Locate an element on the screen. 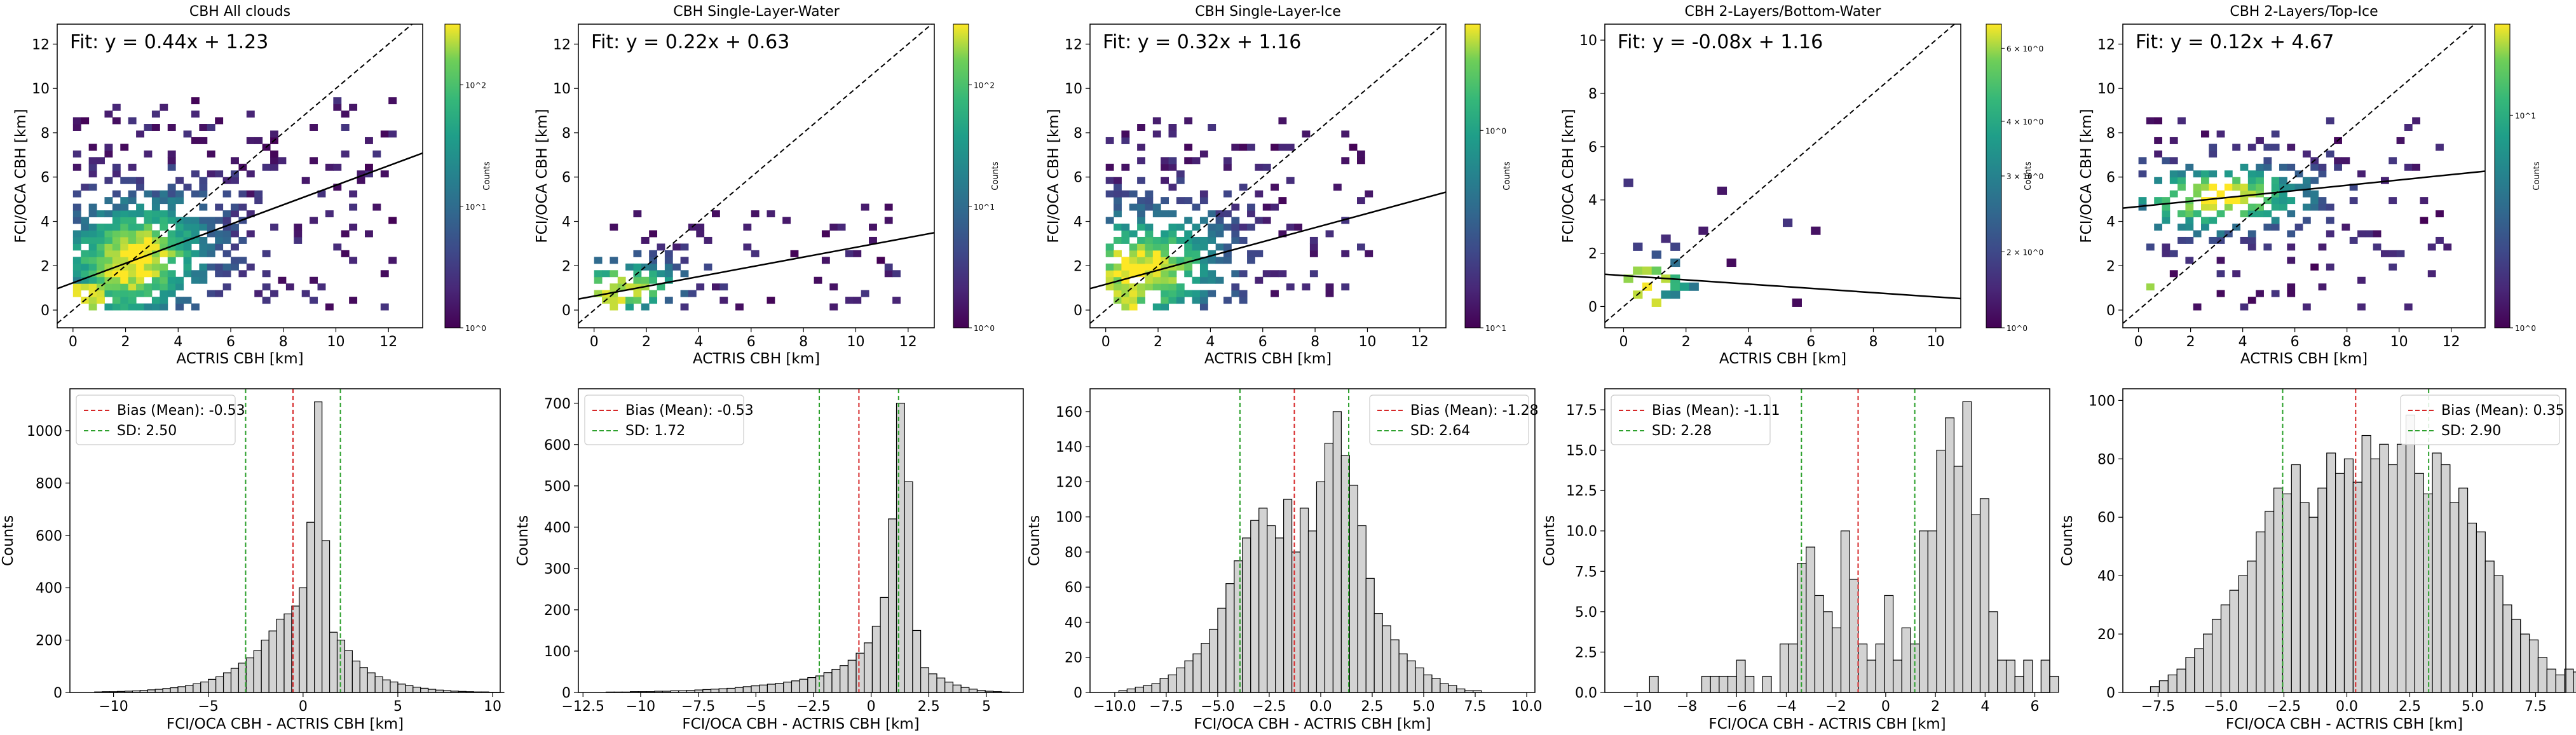 This screenshot has height=735, width=2576. y-tick-label: 8 is located at coordinates (1077, 134).